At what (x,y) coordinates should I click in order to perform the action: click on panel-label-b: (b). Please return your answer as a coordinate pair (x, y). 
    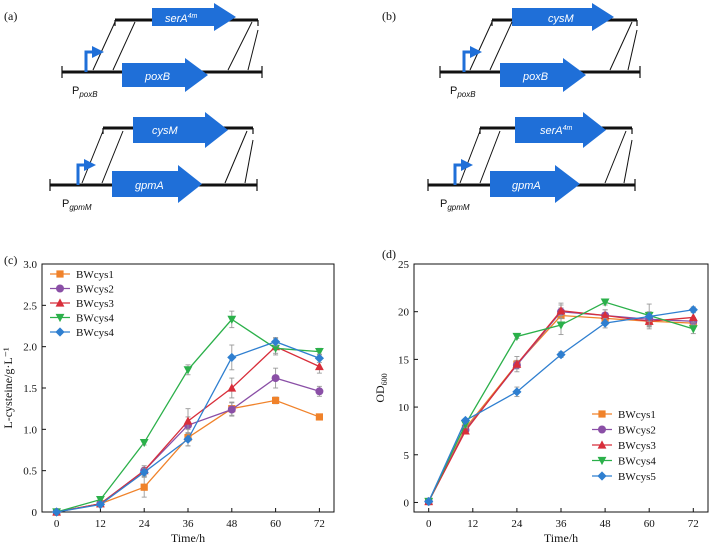
    Looking at the image, I should click on (389, 16).